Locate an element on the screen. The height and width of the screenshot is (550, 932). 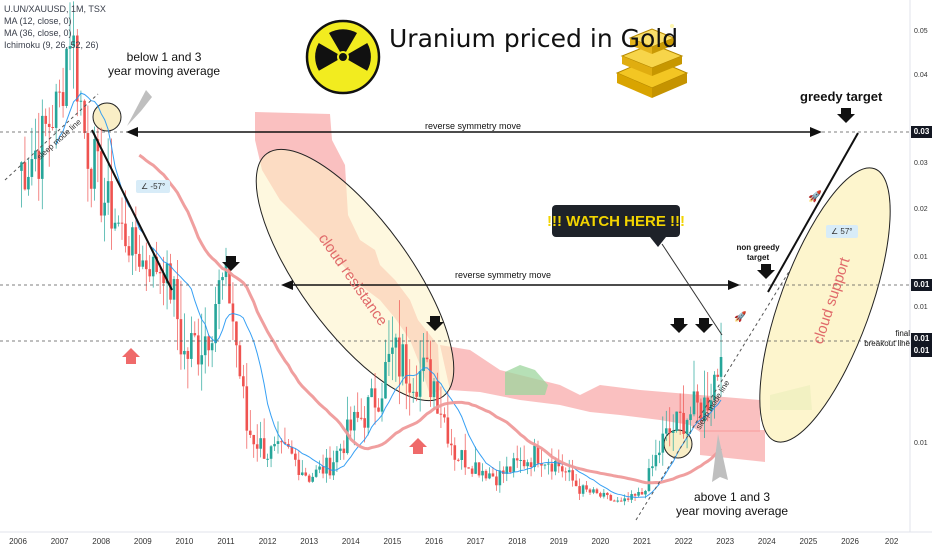
year-tick-label: 2017 is located at coordinates (475, 541).